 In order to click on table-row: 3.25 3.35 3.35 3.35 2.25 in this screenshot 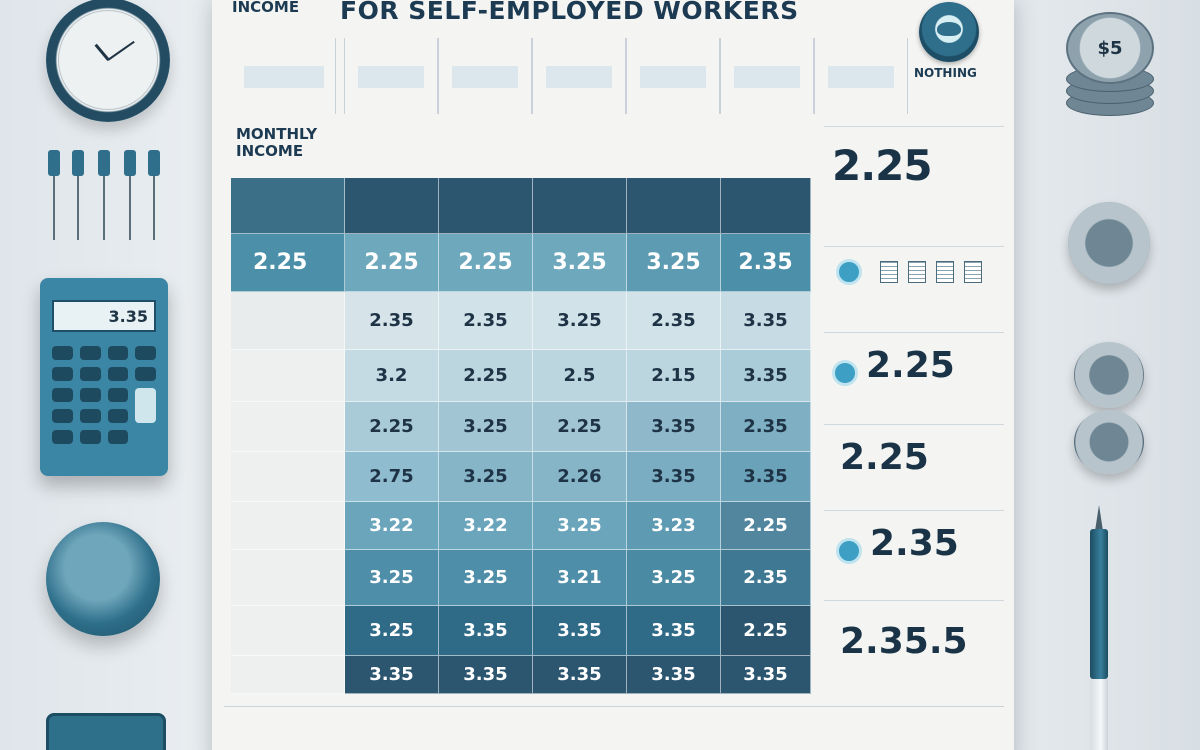, I will do `click(521, 631)`.